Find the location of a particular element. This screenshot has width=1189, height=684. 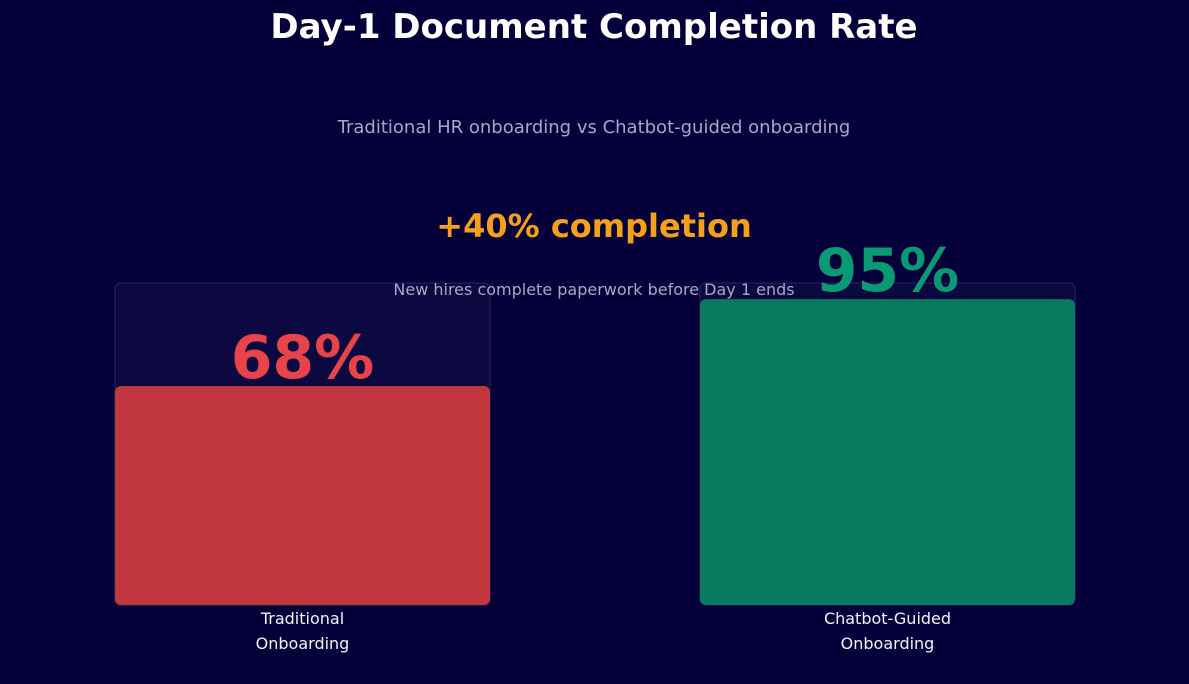

annotation: +40% completion is located at coordinates (593, 226).